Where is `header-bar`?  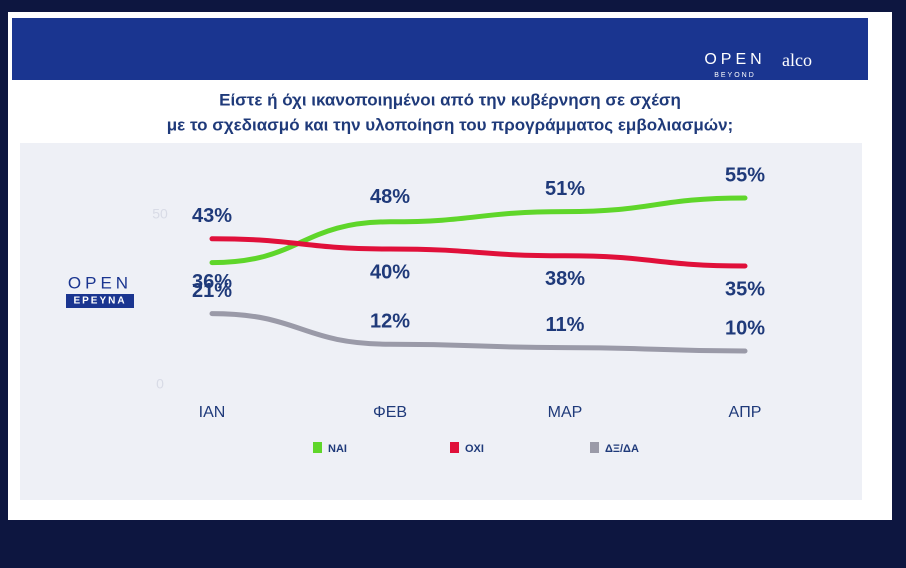
header-bar is located at coordinates (440, 49).